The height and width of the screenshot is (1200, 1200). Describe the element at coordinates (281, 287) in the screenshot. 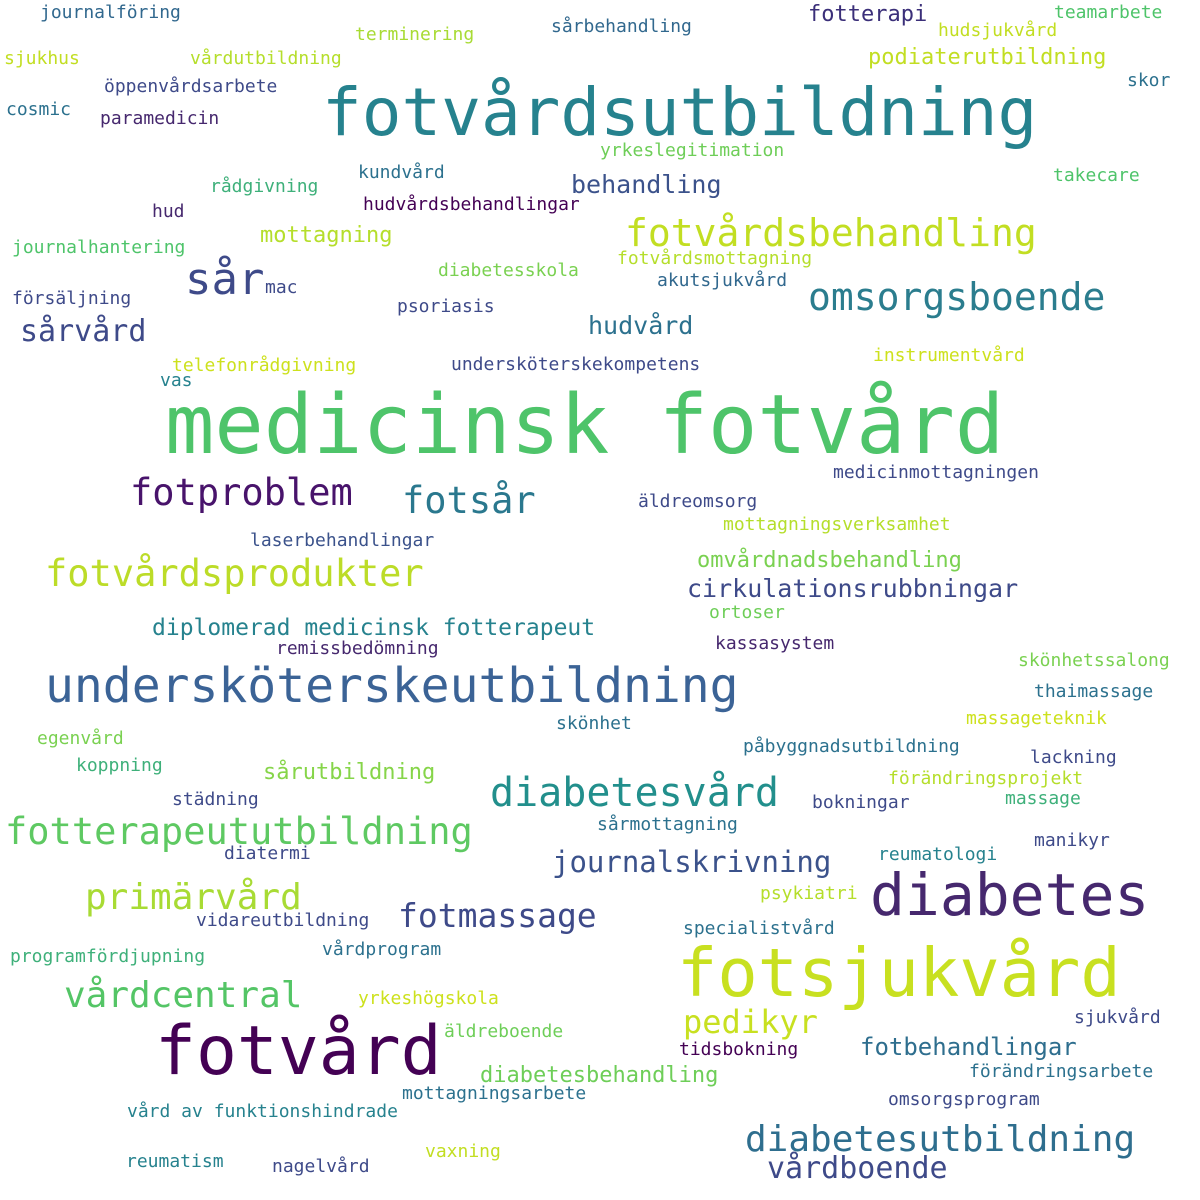

I see `word-mac: mac` at that location.